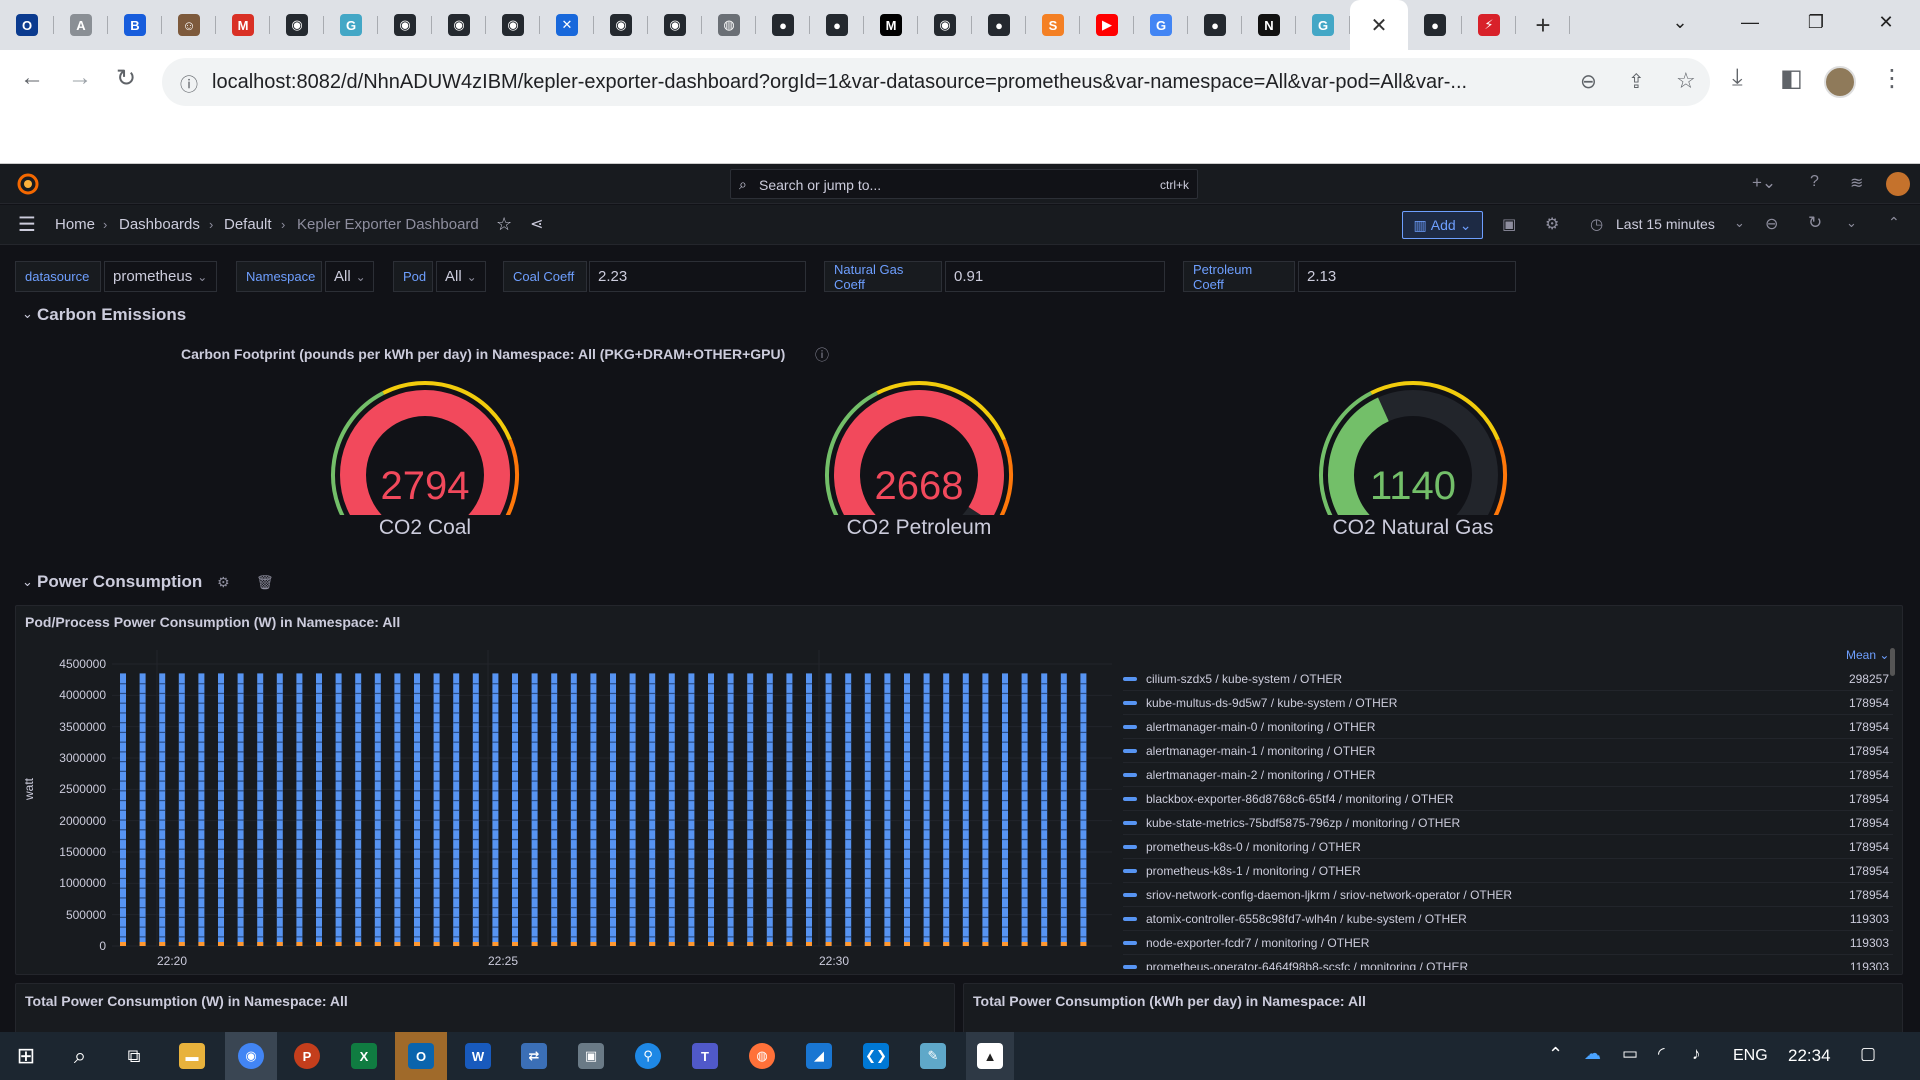 The image size is (1920, 1080). What do you see at coordinates (1442, 225) in the screenshot?
I see `add-button: ▥ Add ⌄` at bounding box center [1442, 225].